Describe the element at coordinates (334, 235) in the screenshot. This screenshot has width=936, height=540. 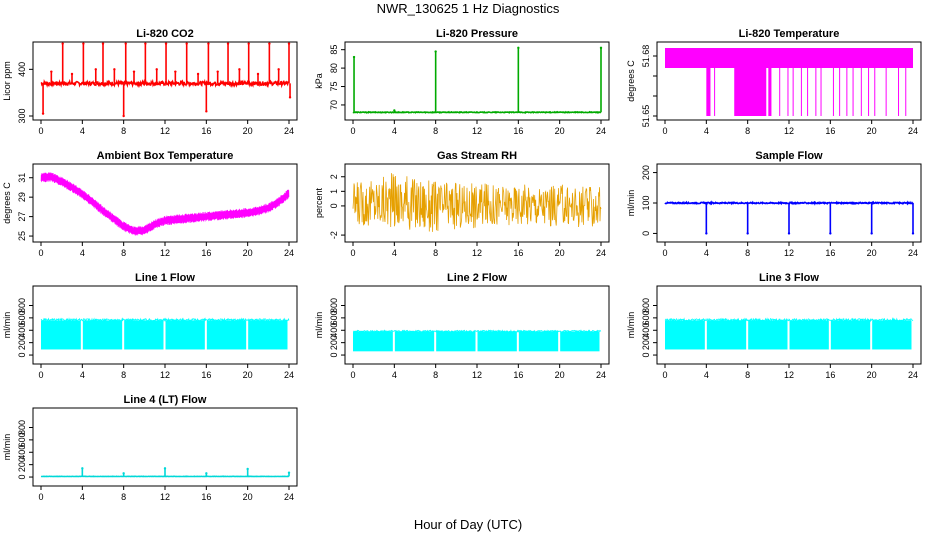
I see `y-tick-label: -2` at that location.